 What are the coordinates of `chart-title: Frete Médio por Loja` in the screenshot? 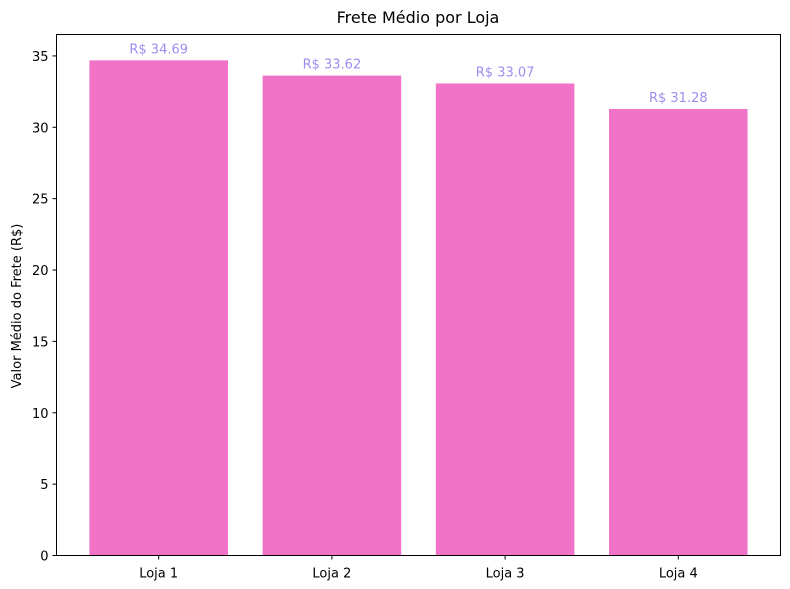 It's located at (418, 17).